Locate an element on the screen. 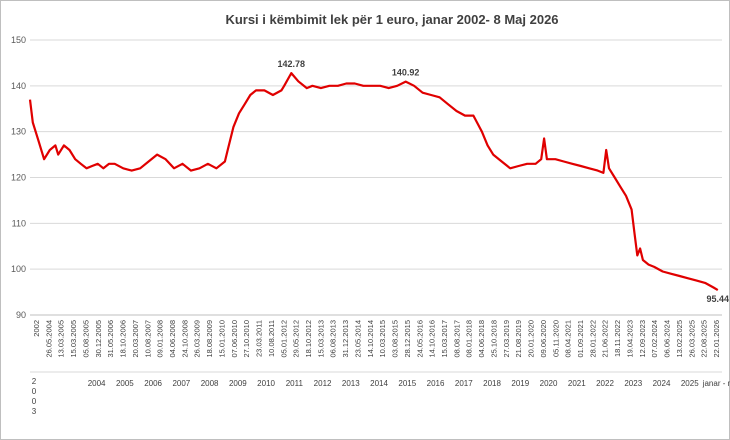  x-date-tick-label: 26.05.2004 is located at coordinates (48, 339).